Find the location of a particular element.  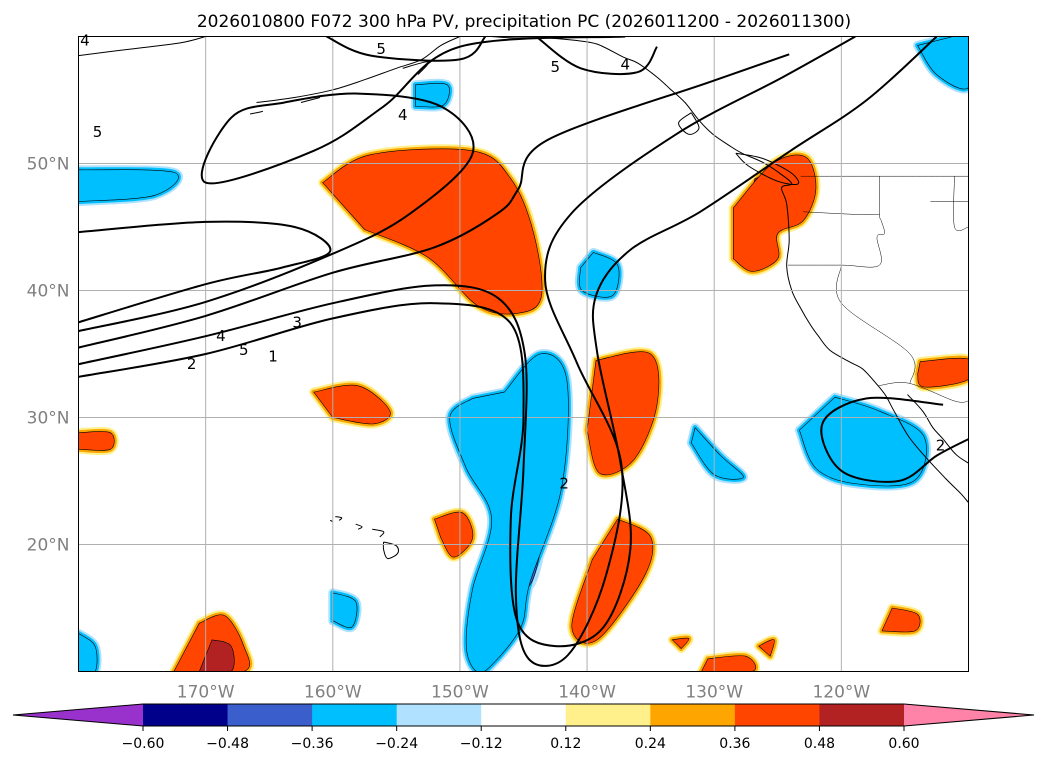

longitude-ticks: 170°W 160°W 150°W 140°W 130°W 120°W is located at coordinates (524, 693).